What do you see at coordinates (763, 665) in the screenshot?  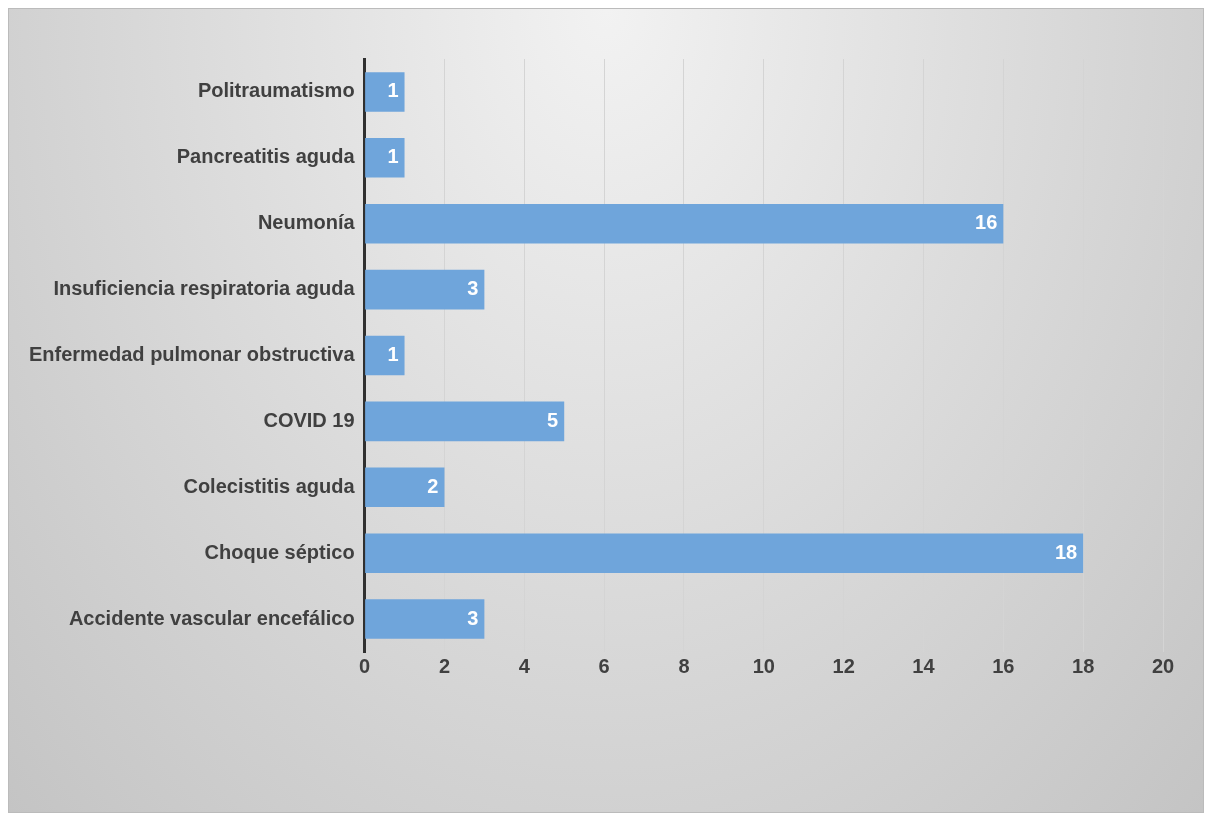 I see `x-tick-label: 10` at bounding box center [763, 665].